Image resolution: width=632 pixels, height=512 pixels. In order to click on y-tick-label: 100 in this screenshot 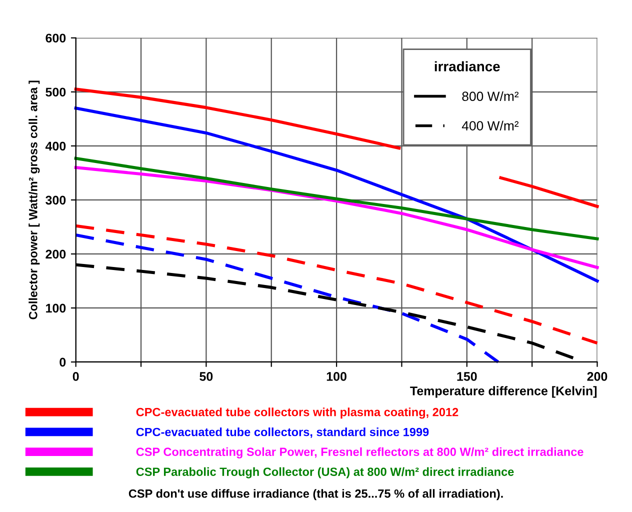, I will do `click(56, 308)`.